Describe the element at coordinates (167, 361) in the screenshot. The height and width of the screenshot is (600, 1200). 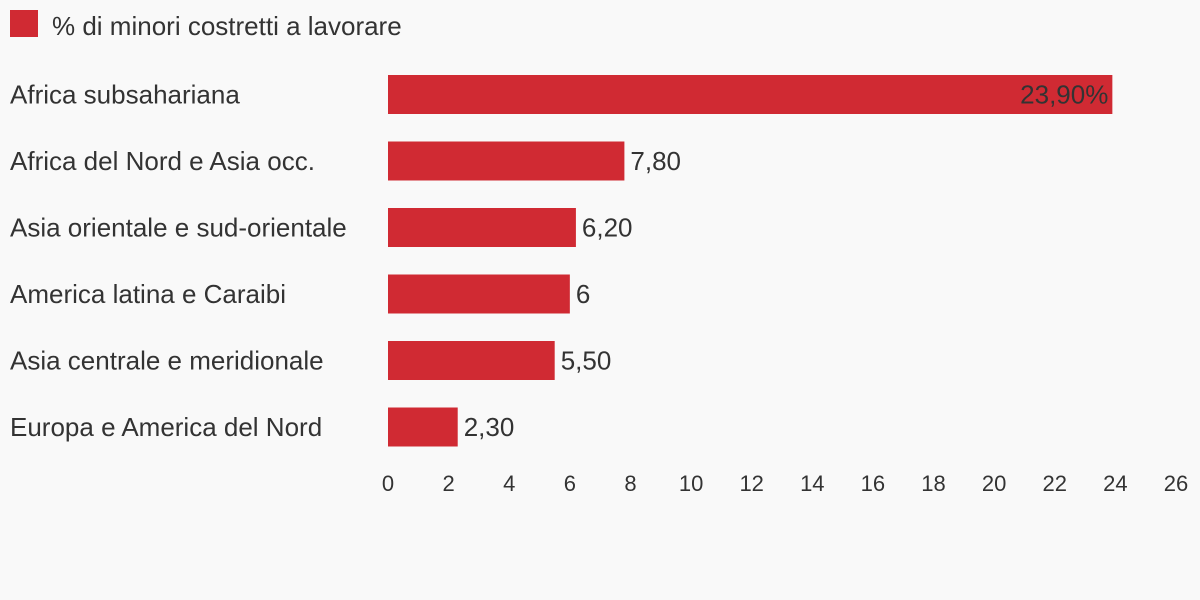
I see `category-label: Asia centrale e meridionale` at that location.